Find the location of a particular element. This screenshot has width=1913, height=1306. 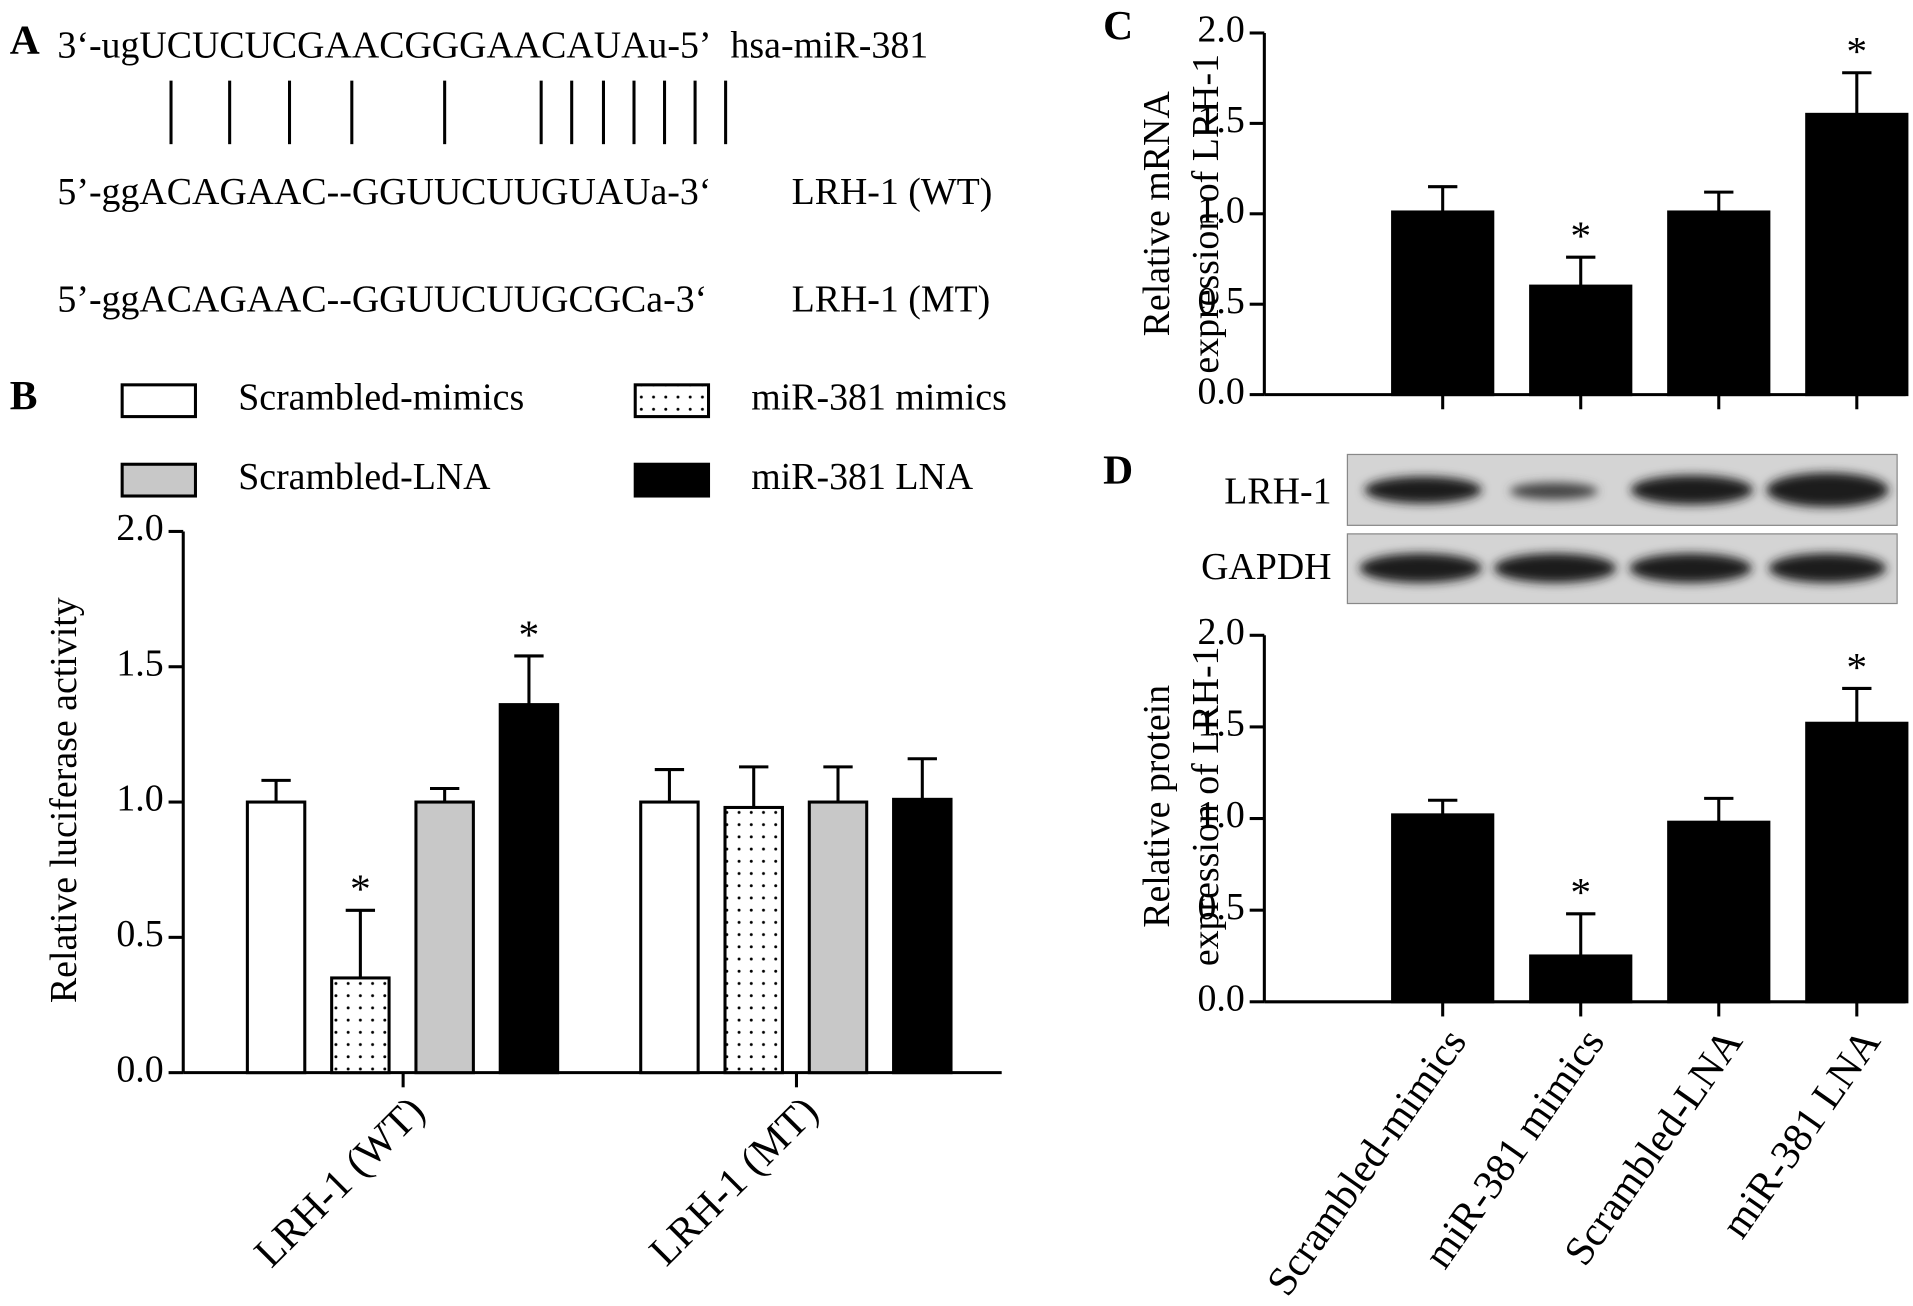

pairing-lines is located at coordinates (448, 112).